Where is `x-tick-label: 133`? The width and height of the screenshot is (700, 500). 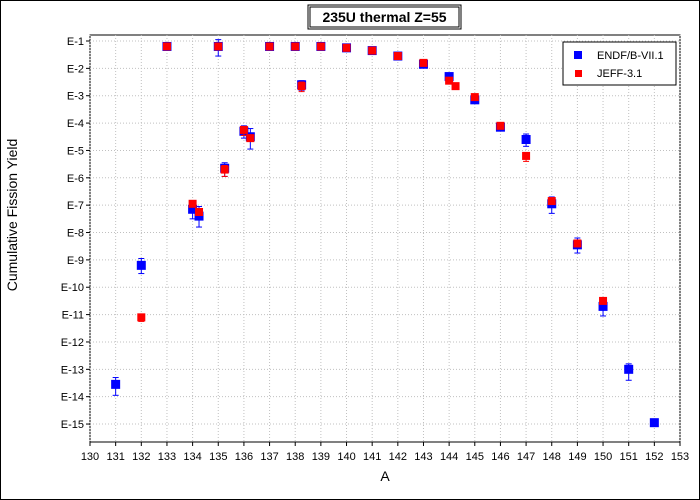
x-tick-label: 133 is located at coordinates (167, 457).